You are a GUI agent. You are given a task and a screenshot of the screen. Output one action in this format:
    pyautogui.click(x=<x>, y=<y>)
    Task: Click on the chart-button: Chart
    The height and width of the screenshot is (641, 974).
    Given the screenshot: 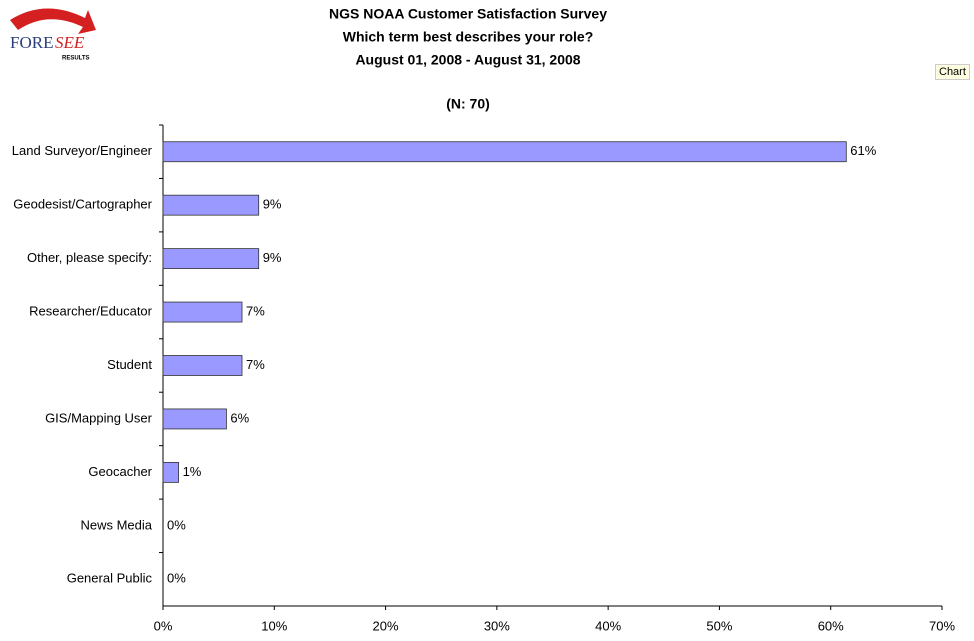 What is the action you would take?
    pyautogui.click(x=952, y=72)
    